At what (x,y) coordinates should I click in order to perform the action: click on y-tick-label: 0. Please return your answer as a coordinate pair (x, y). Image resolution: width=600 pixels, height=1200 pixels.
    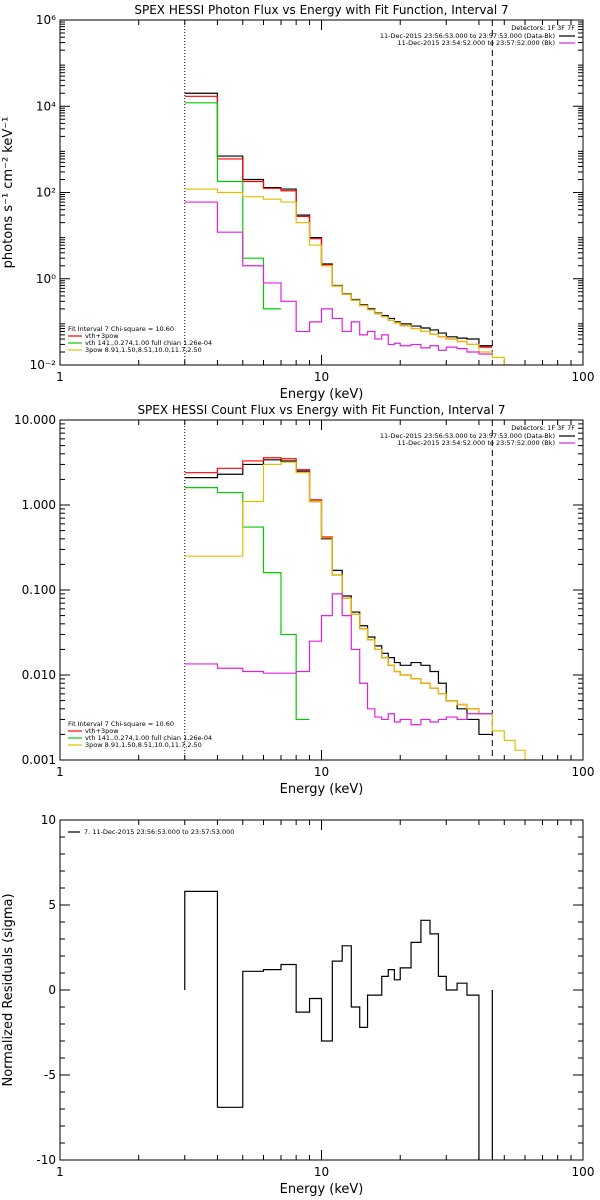
    Looking at the image, I should click on (52, 990).